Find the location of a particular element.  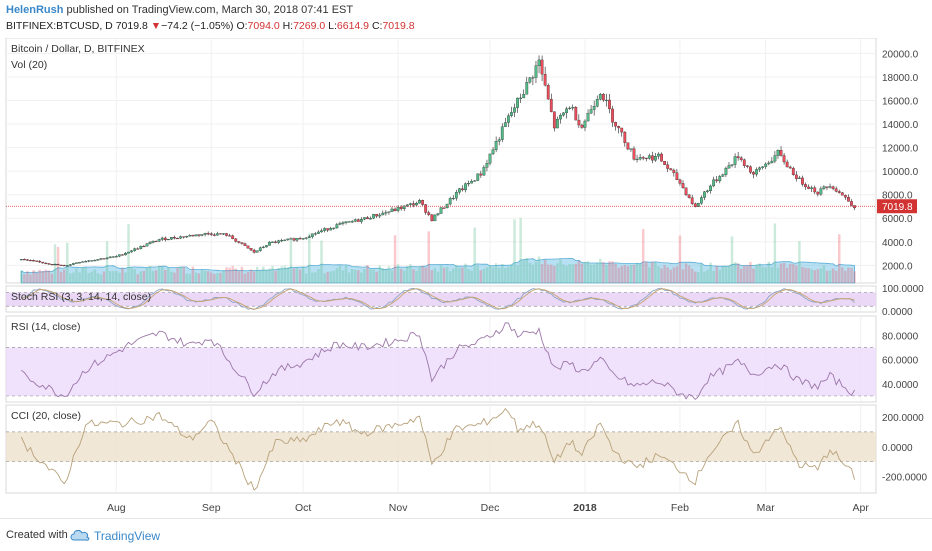

open-value: 7094.0 is located at coordinates (263, 26).